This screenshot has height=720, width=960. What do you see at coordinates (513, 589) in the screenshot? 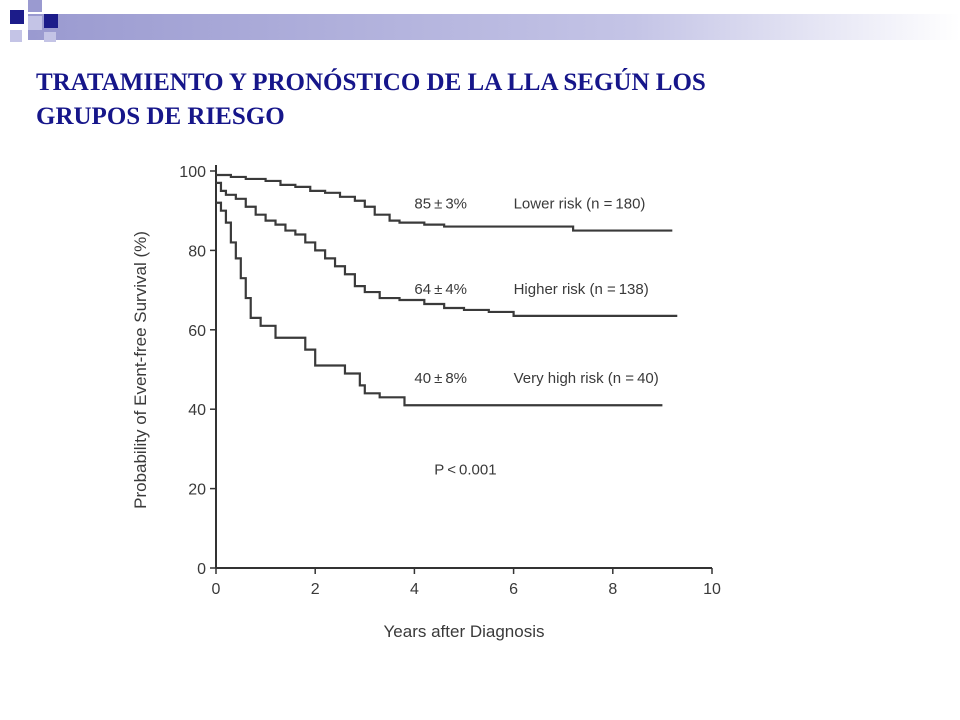
I see `x-tick-label: 6` at bounding box center [513, 589].